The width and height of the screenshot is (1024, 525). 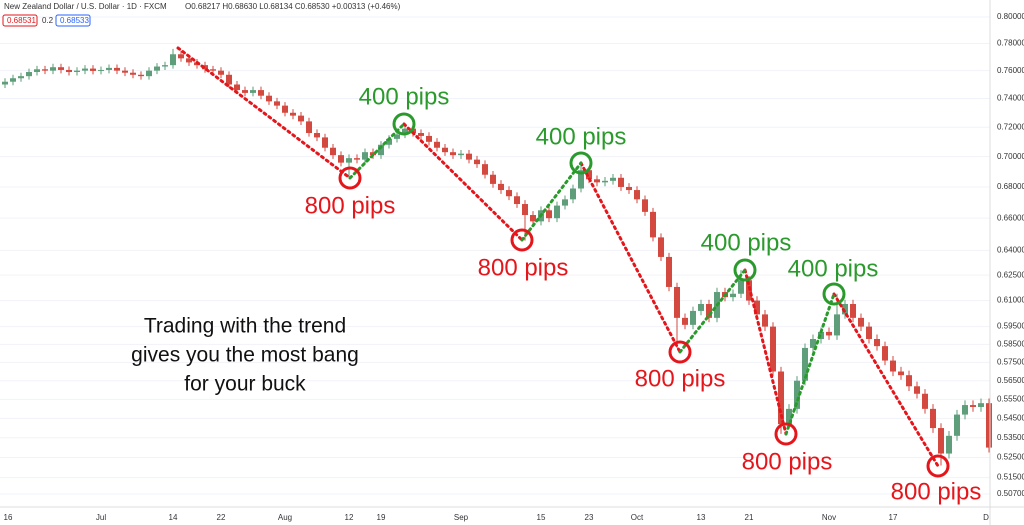 I want to click on y-tick-label: 0.80000, so click(x=1010, y=16).